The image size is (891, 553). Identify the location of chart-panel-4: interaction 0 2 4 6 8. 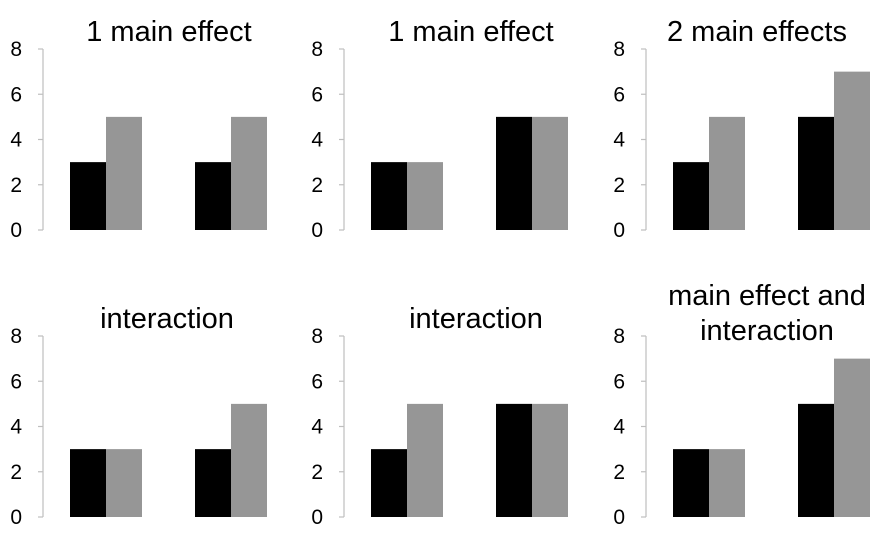
(138, 416).